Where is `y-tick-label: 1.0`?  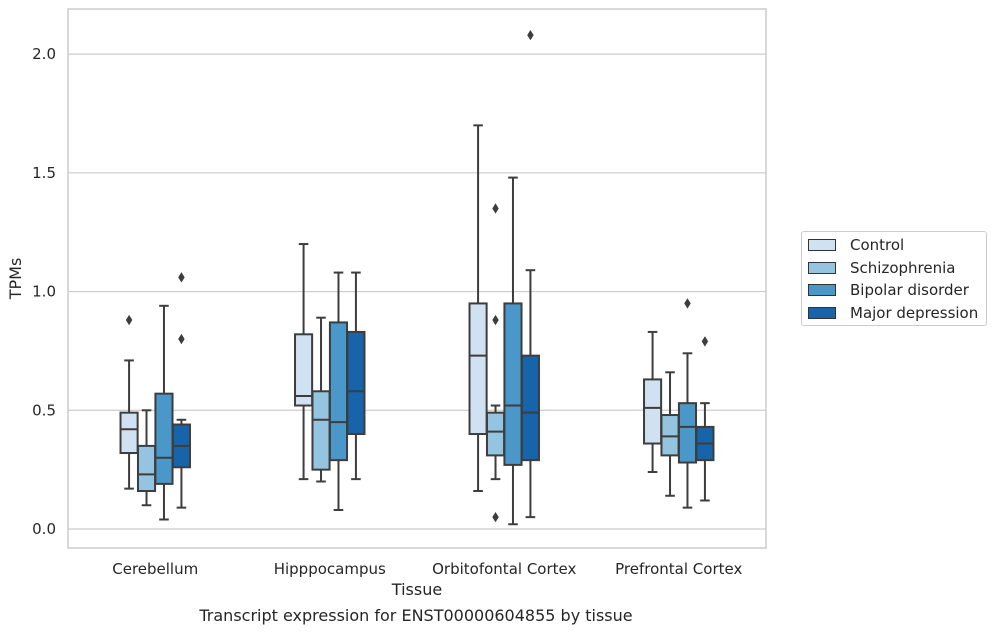 y-tick-label: 1.0 is located at coordinates (44, 292).